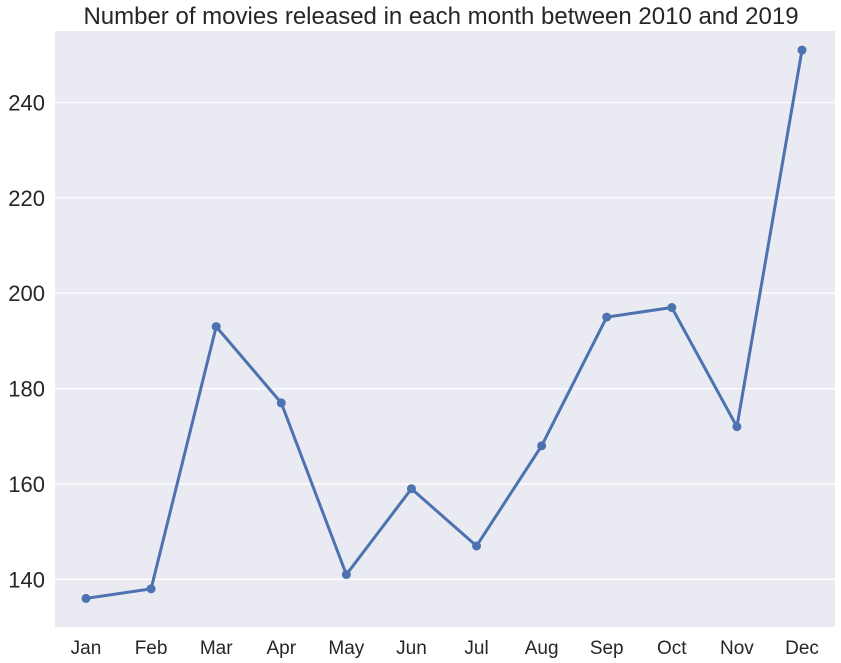  I want to click on data-point-sep, so click(607, 317).